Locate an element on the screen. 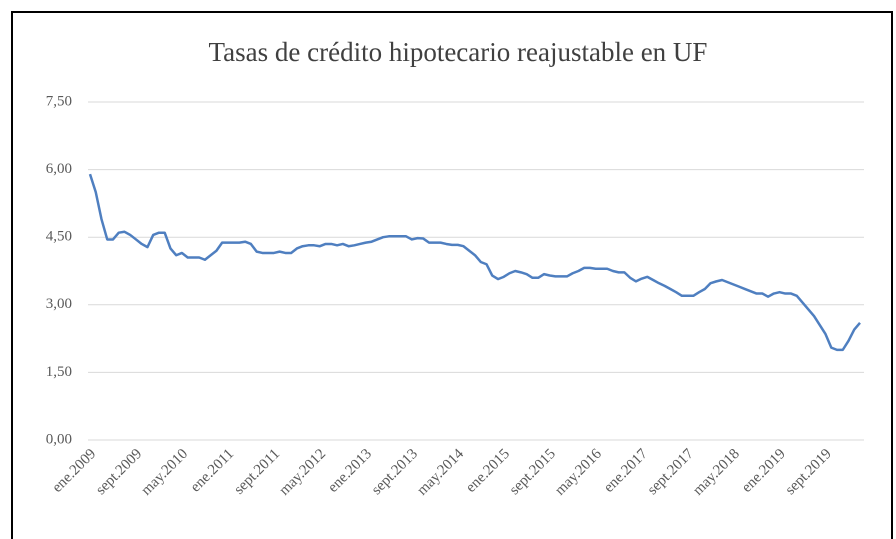 This screenshot has width=896, height=539. y-tick-label: 0,00 is located at coordinates (59, 439).